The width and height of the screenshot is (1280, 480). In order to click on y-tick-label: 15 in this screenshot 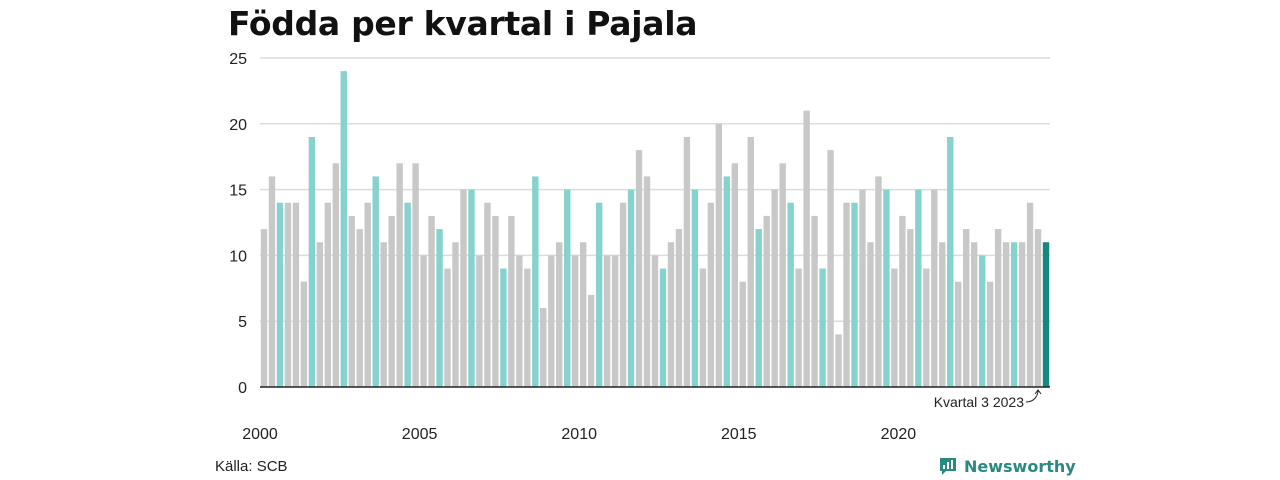, I will do `click(238, 191)`.